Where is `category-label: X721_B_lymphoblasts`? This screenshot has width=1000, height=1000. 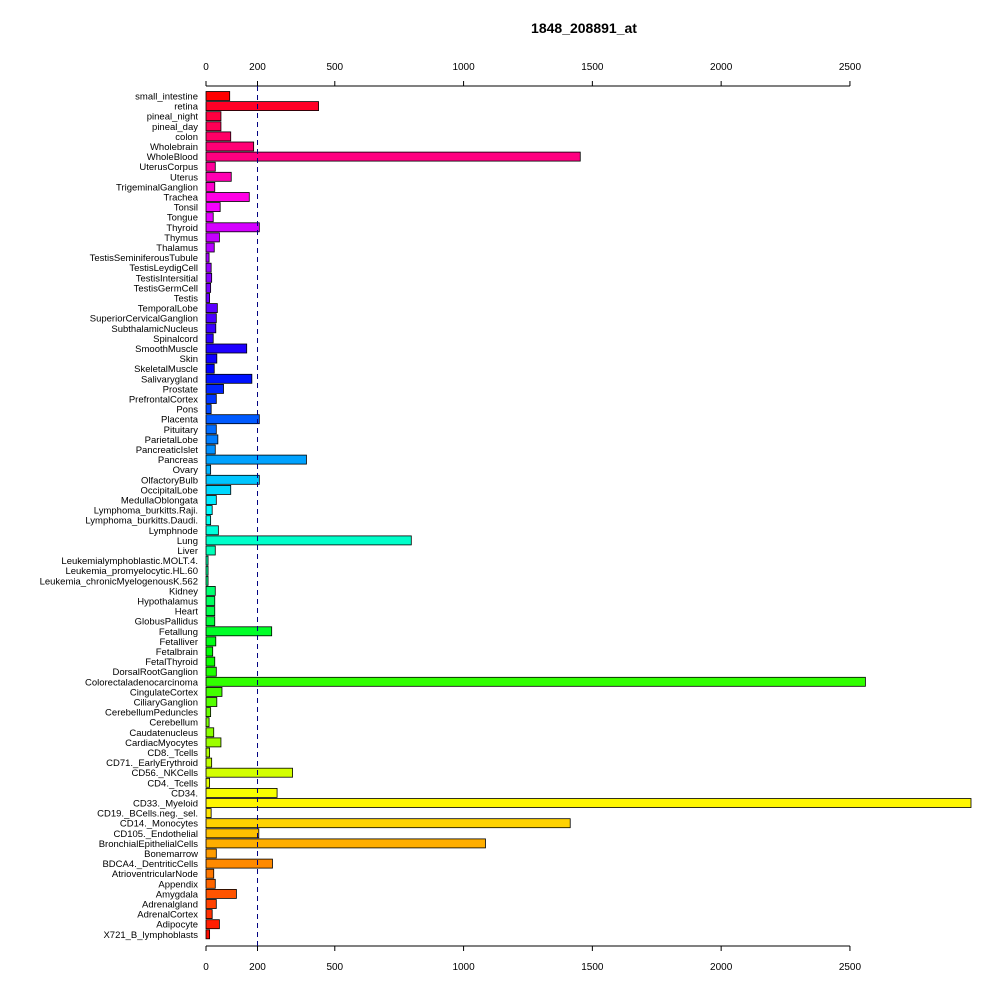
category-label: X721_B_lymphoblasts is located at coordinates (150, 935).